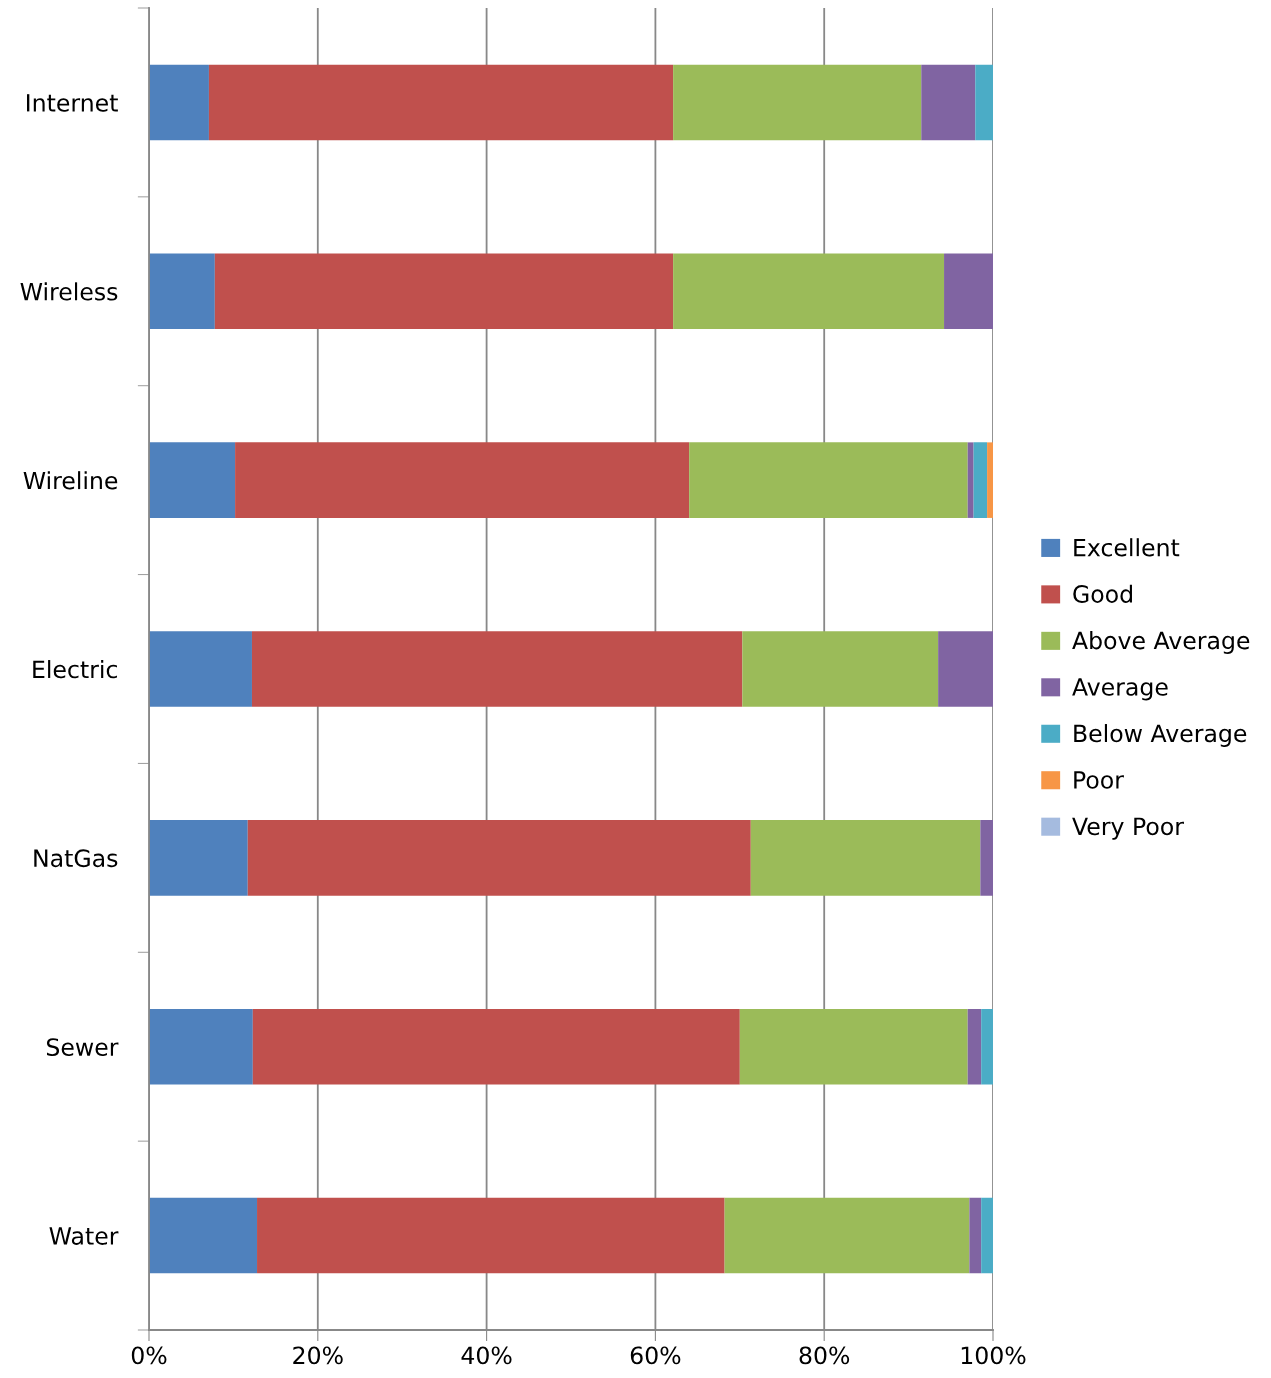  Describe the element at coordinates (70, 480) in the screenshot. I see `y-tick-label: Wireline` at that location.